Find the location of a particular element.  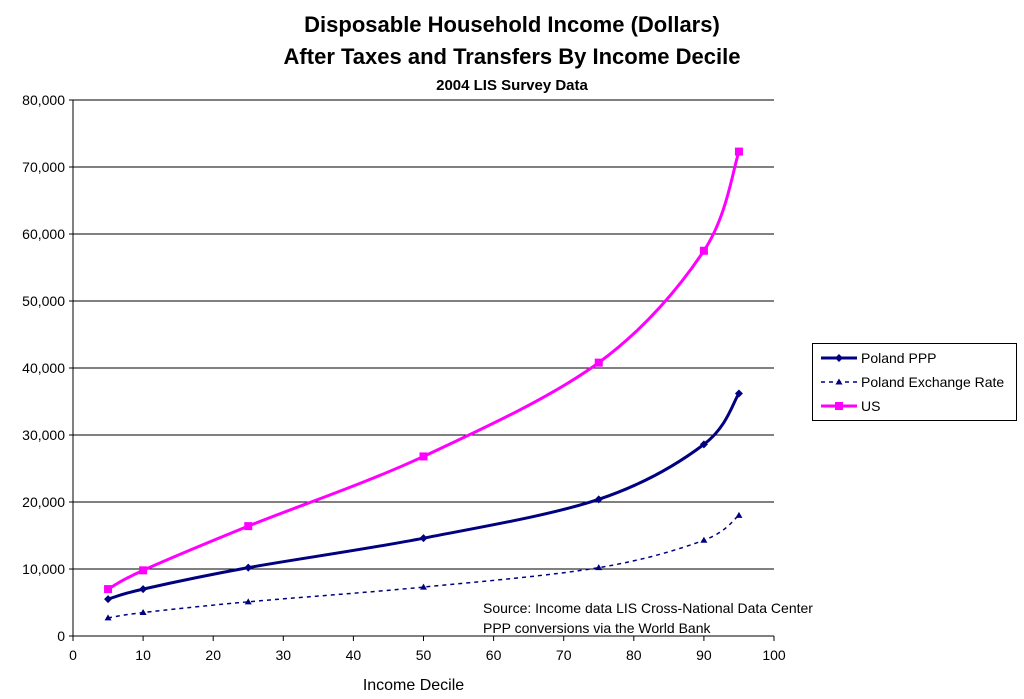

legend: Poland PPP Poland Exchange Rate US is located at coordinates (914, 382).